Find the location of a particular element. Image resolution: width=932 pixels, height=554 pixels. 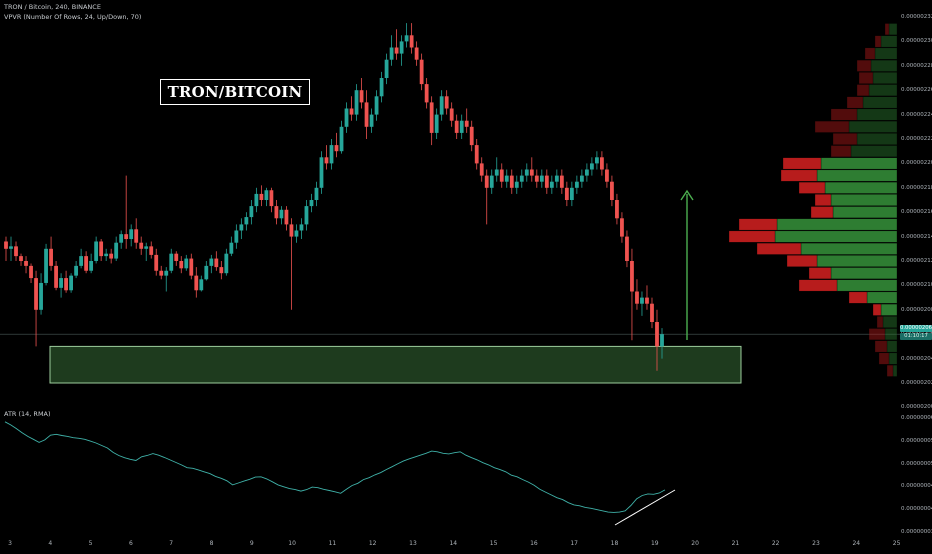

support-zone-layer is located at coordinates (450, 358).